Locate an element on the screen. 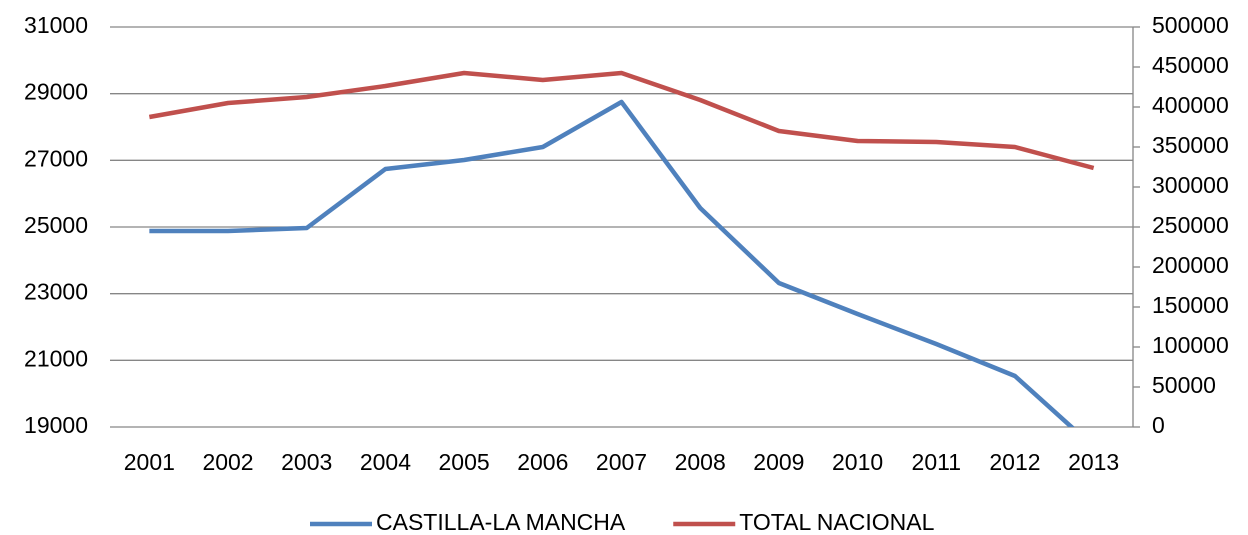 The image size is (1248, 535). x-tick-label: 2010 is located at coordinates (857, 462).